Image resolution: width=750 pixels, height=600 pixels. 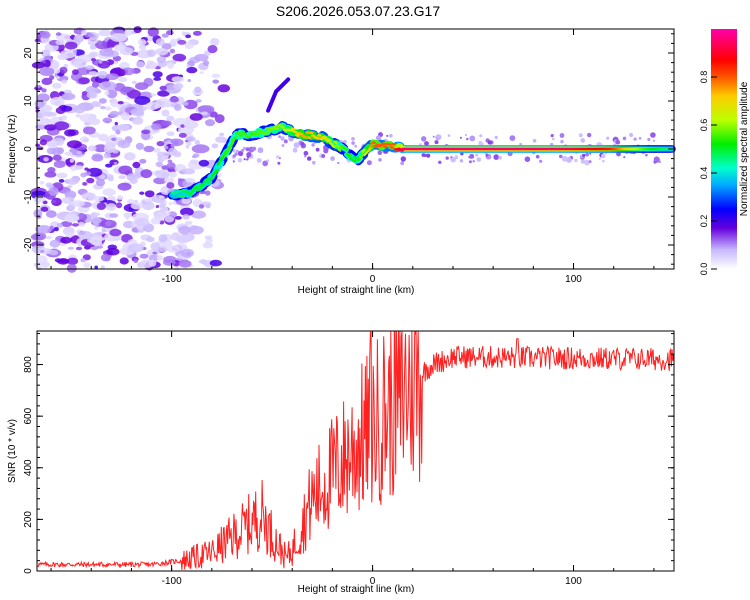 I want to click on colorbar-tick-label: 0.4, so click(x=704, y=173).